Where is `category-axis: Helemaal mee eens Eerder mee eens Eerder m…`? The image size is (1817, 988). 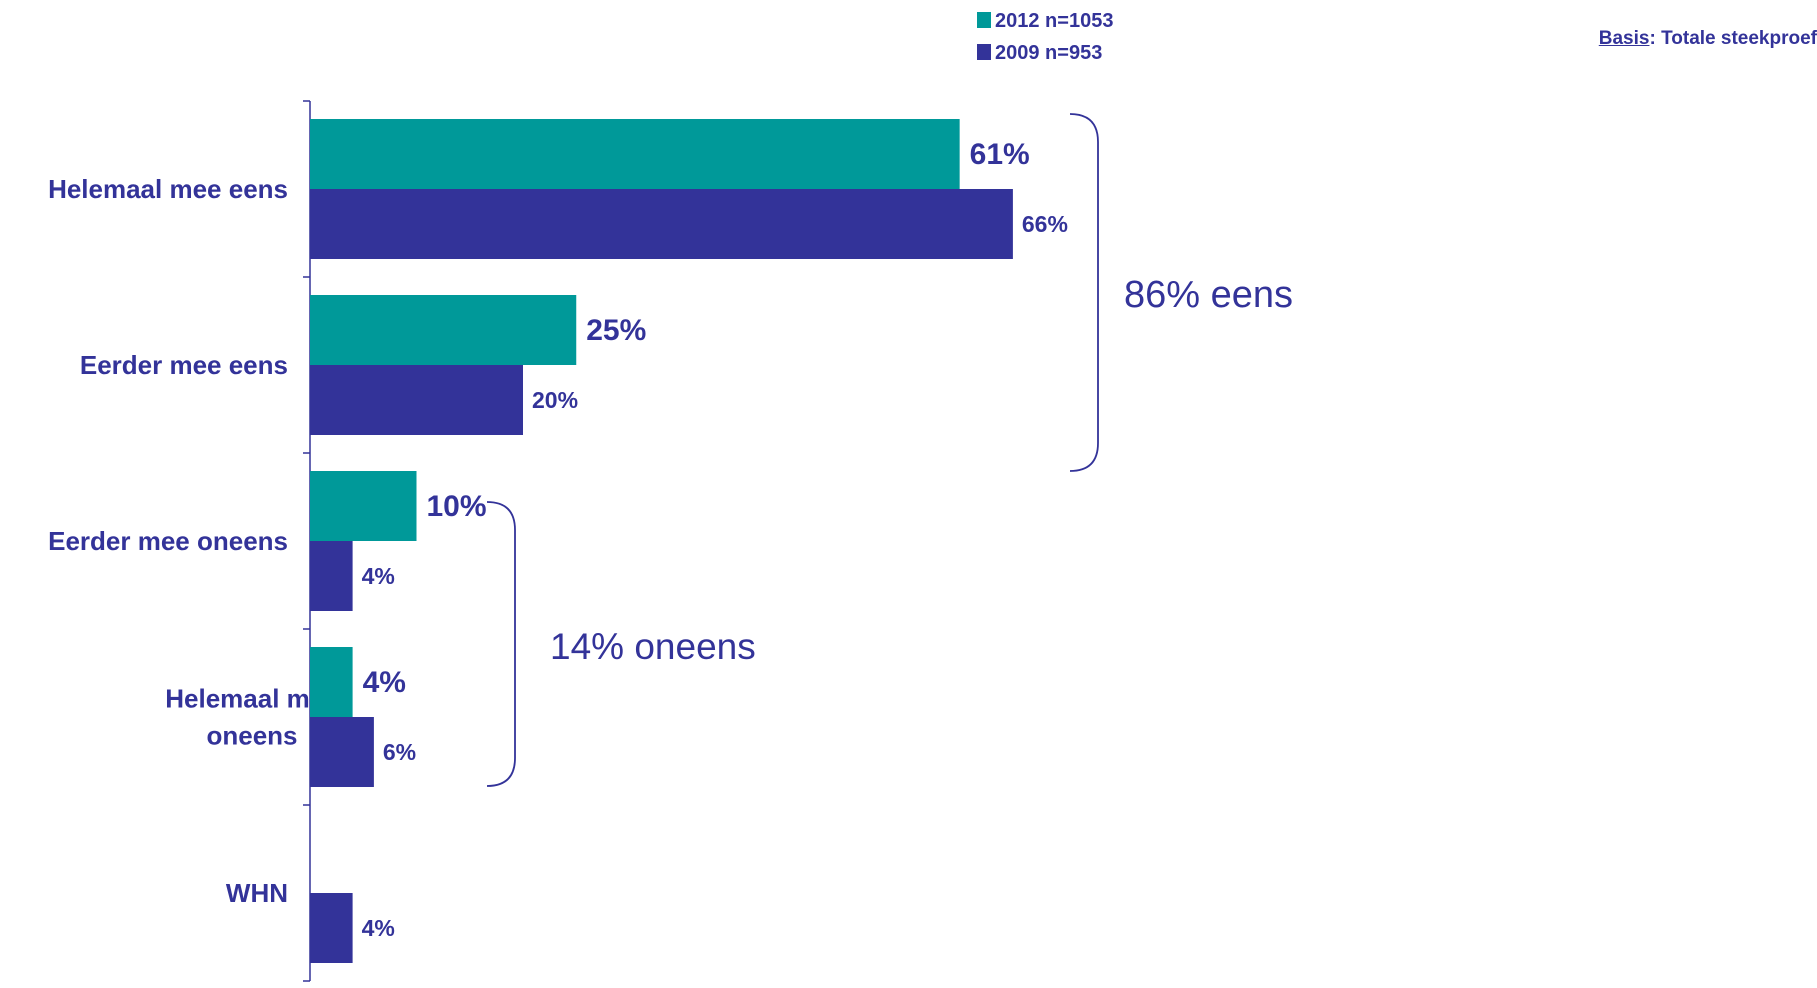 category-axis: Helemaal mee eens Eerder mee eens Eerder m… is located at coordinates (193, 541).